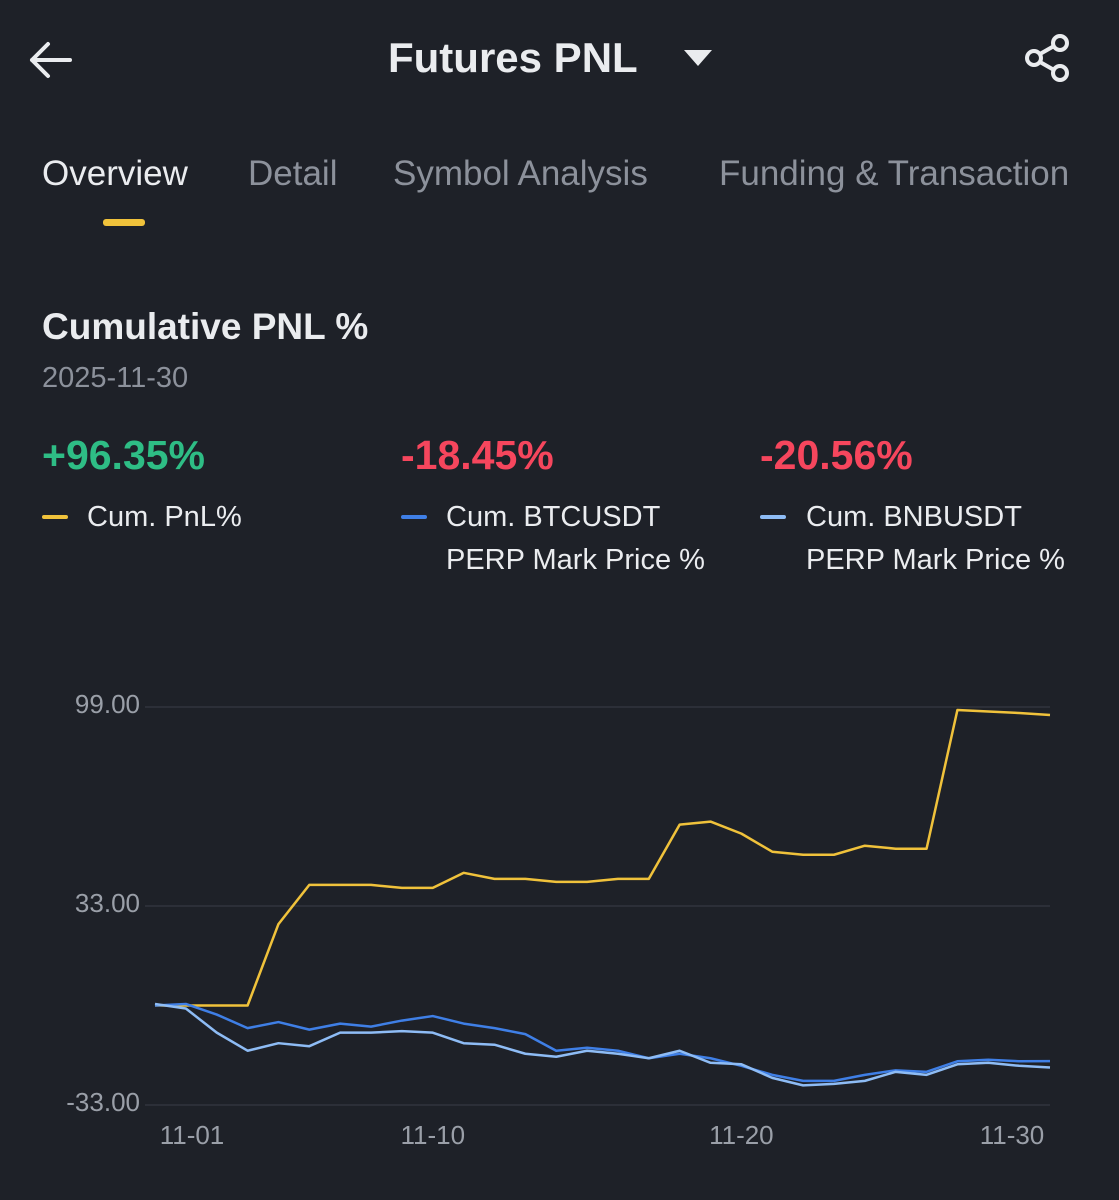 Image resolution: width=1119 pixels, height=1200 pixels. Describe the element at coordinates (107, 903) in the screenshot. I see `y-tick-label: 33.00` at that location.